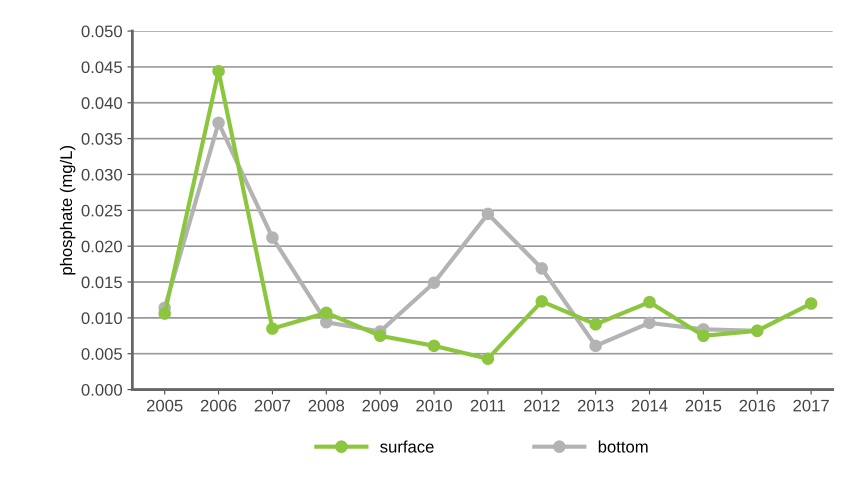  Describe the element at coordinates (326, 406) in the screenshot. I see `x-tick-label: 2008` at that location.